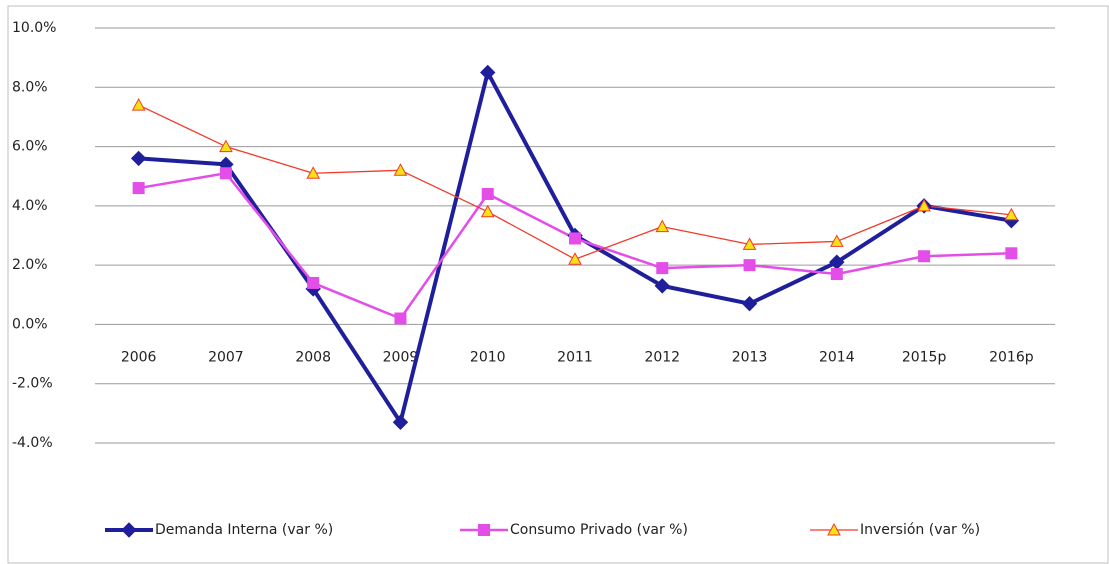 The width and height of the screenshot is (1109, 564). Describe the element at coordinates (924, 357) in the screenshot. I see `x-tick-label: 2015p` at that location.